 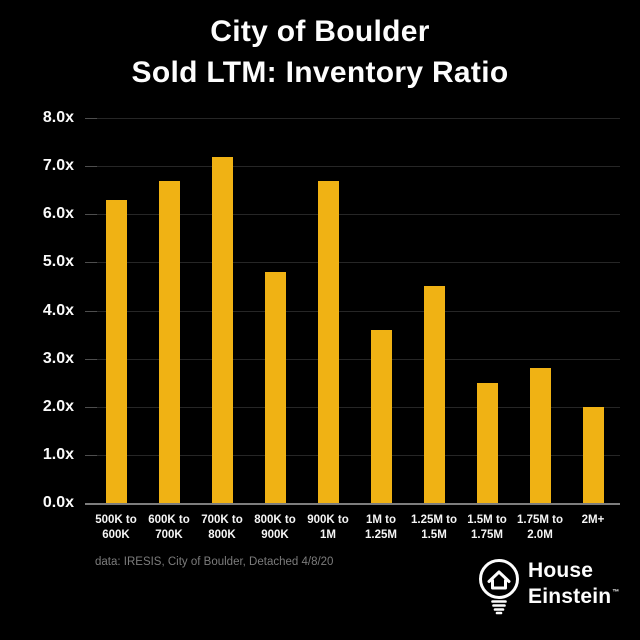 I want to click on x-axis-label-line: 800K to, so click(x=275, y=520).